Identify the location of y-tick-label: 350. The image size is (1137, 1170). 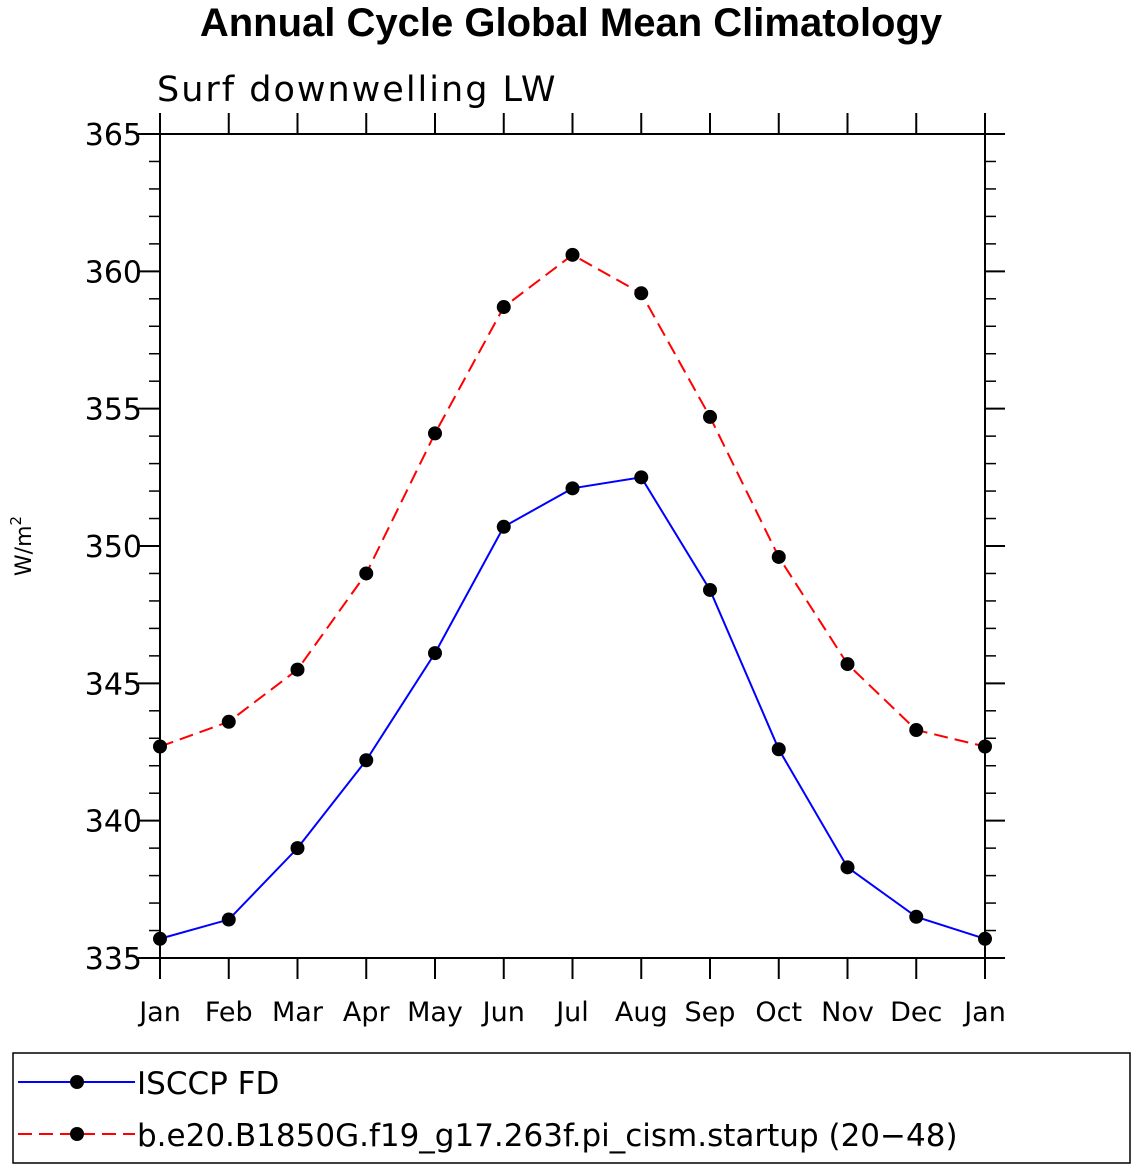
(113, 547).